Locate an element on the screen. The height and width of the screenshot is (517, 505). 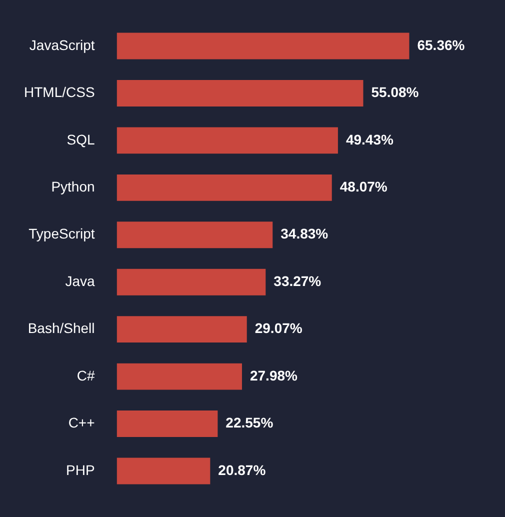
y-tick-label: C++ is located at coordinates (81, 422).